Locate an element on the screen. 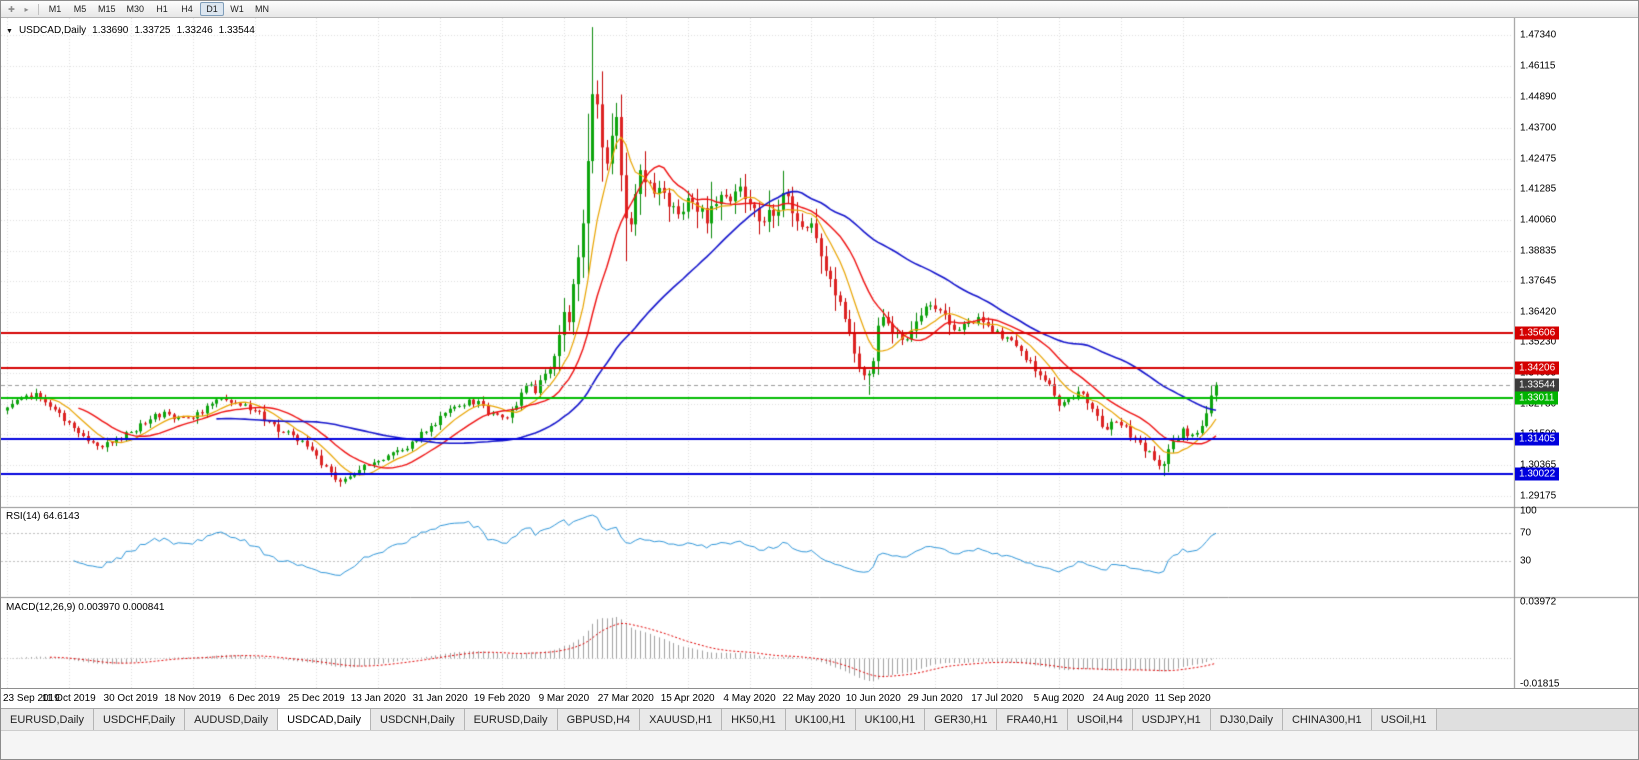 The image size is (1639, 760). rsi-axis-tick: 100 is located at coordinates (1528, 511).